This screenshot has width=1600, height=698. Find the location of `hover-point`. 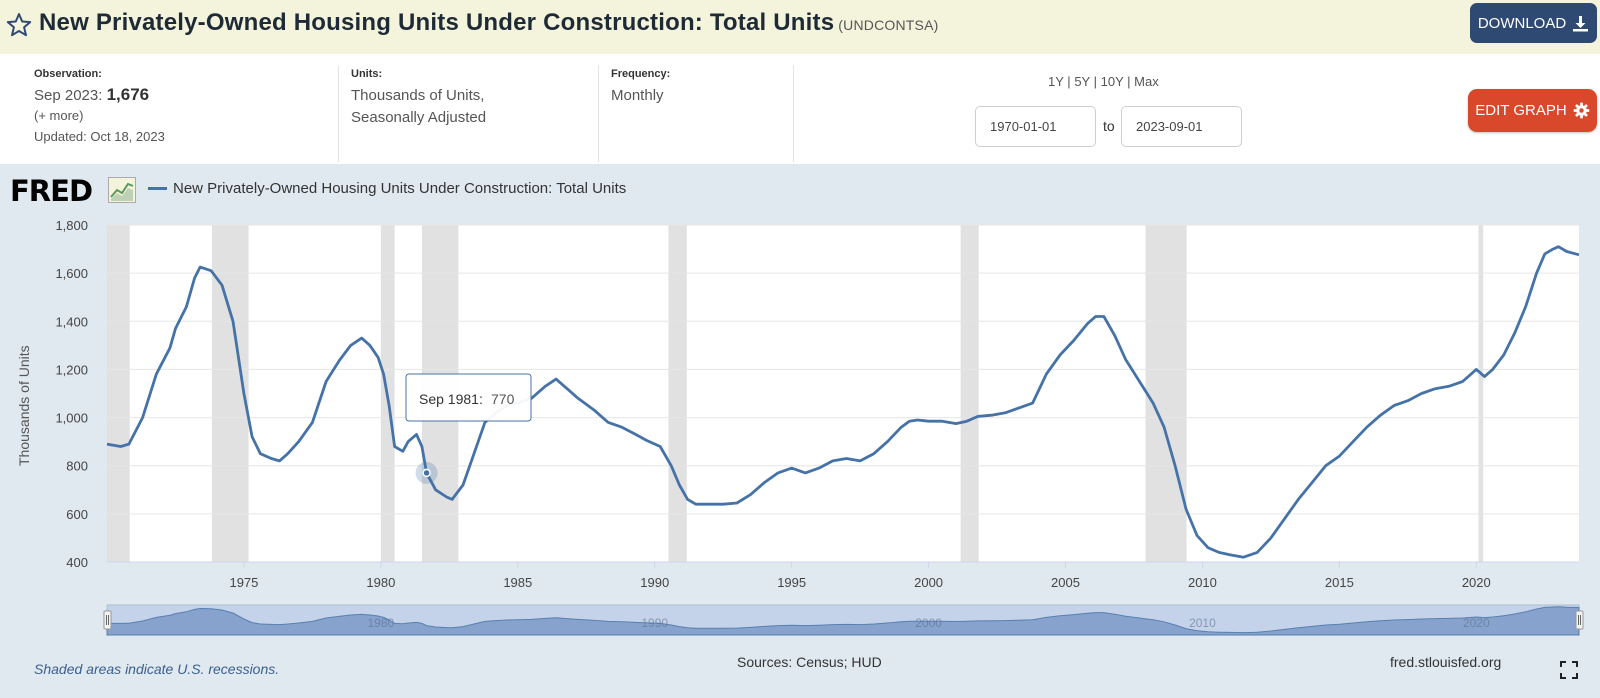

hover-point is located at coordinates (426, 473).